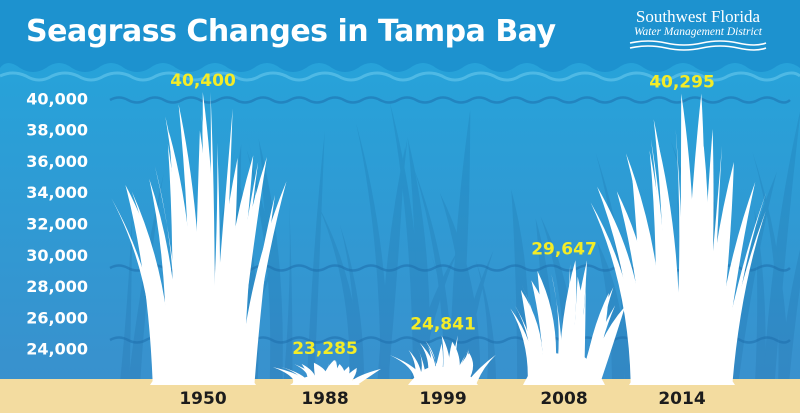 The width and height of the screenshot is (800, 413). Describe the element at coordinates (682, 83) in the screenshot. I see `data-label: 40,295` at that location.